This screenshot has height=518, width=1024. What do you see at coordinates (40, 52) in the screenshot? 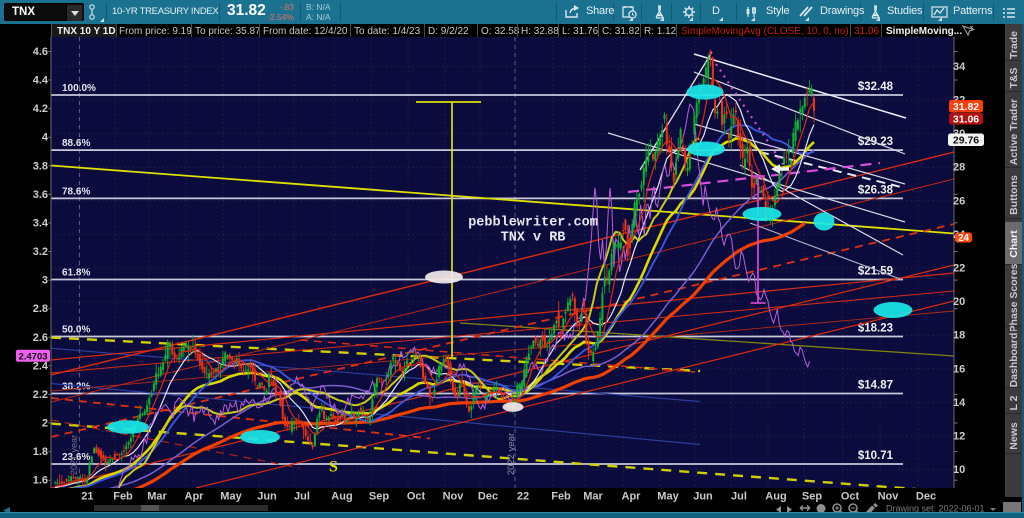
I see `svg-text: 4.6` at bounding box center [40, 52].